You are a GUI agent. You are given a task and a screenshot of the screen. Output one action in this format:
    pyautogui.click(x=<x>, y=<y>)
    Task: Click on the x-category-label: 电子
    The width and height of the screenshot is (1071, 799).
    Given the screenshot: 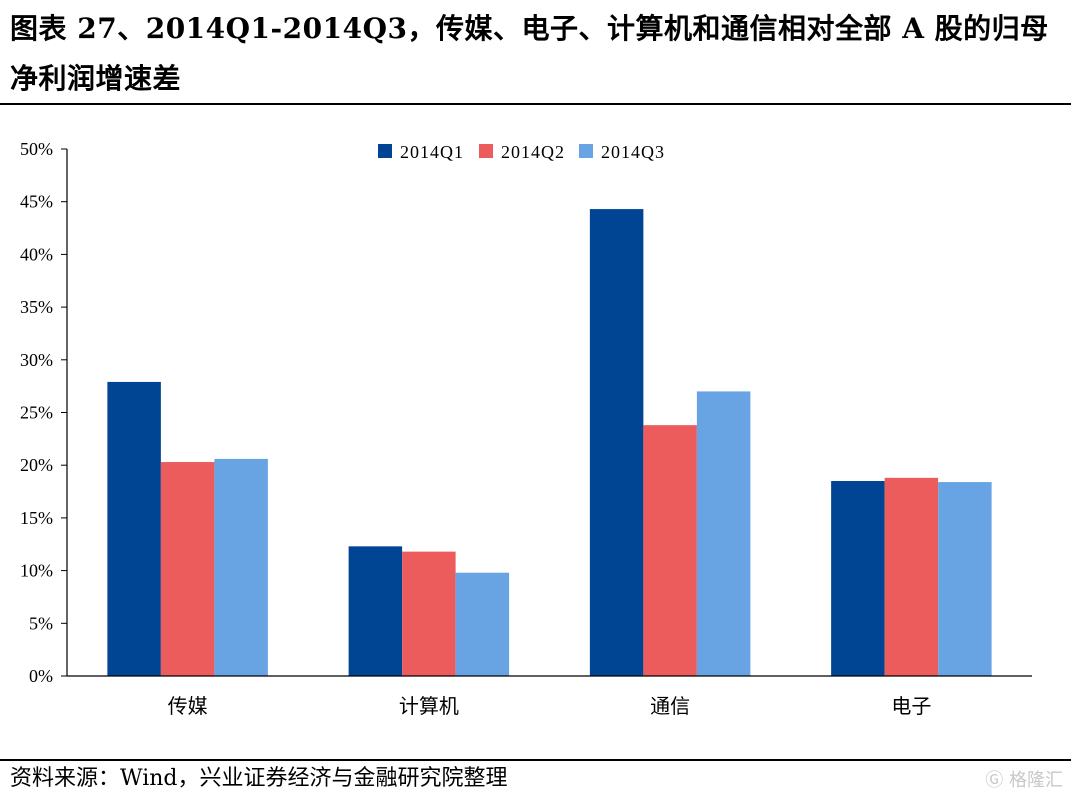 What is the action you would take?
    pyautogui.click(x=911, y=706)
    